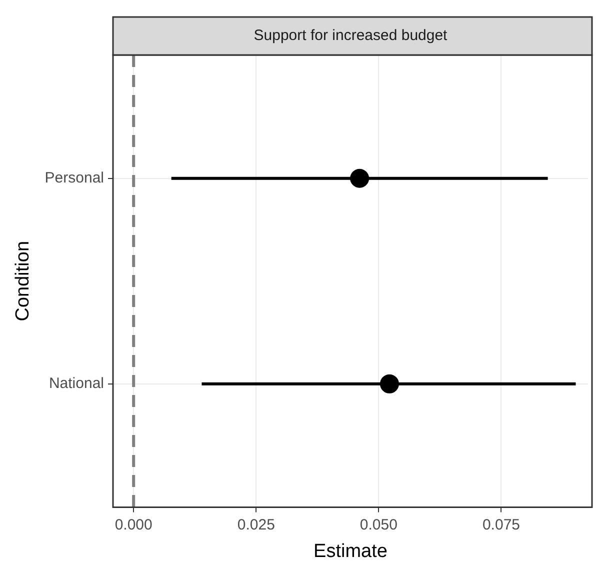 The height and width of the screenshot is (571, 598). What do you see at coordinates (256, 525) in the screenshot?
I see `x-tick-label: 0.025` at bounding box center [256, 525].